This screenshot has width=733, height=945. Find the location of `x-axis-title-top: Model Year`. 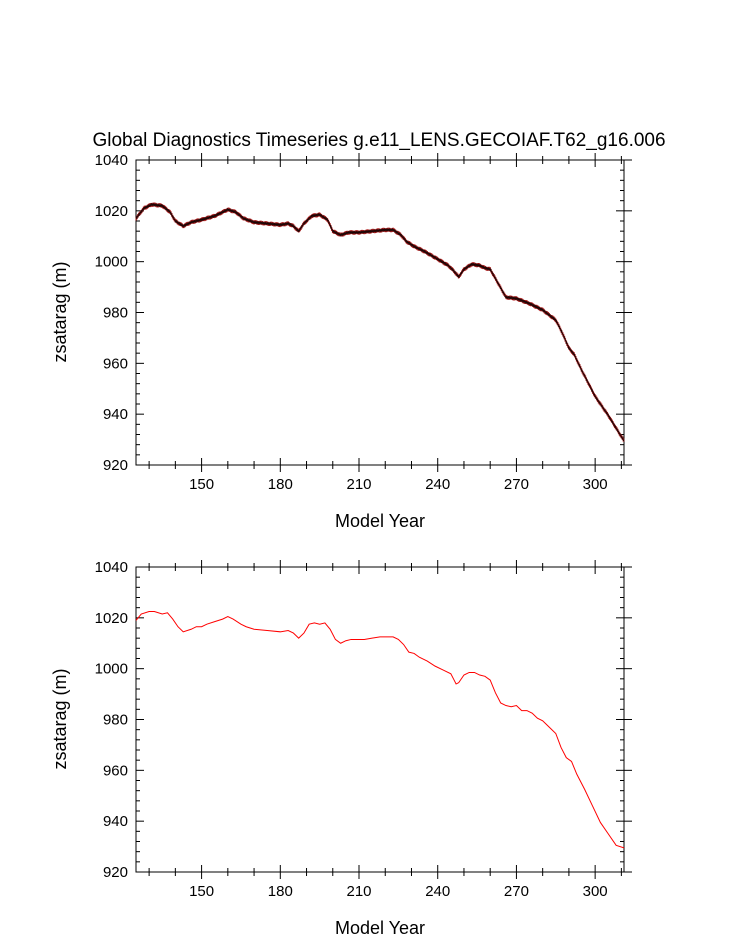

x-axis-title-top: Model Year is located at coordinates (380, 521).